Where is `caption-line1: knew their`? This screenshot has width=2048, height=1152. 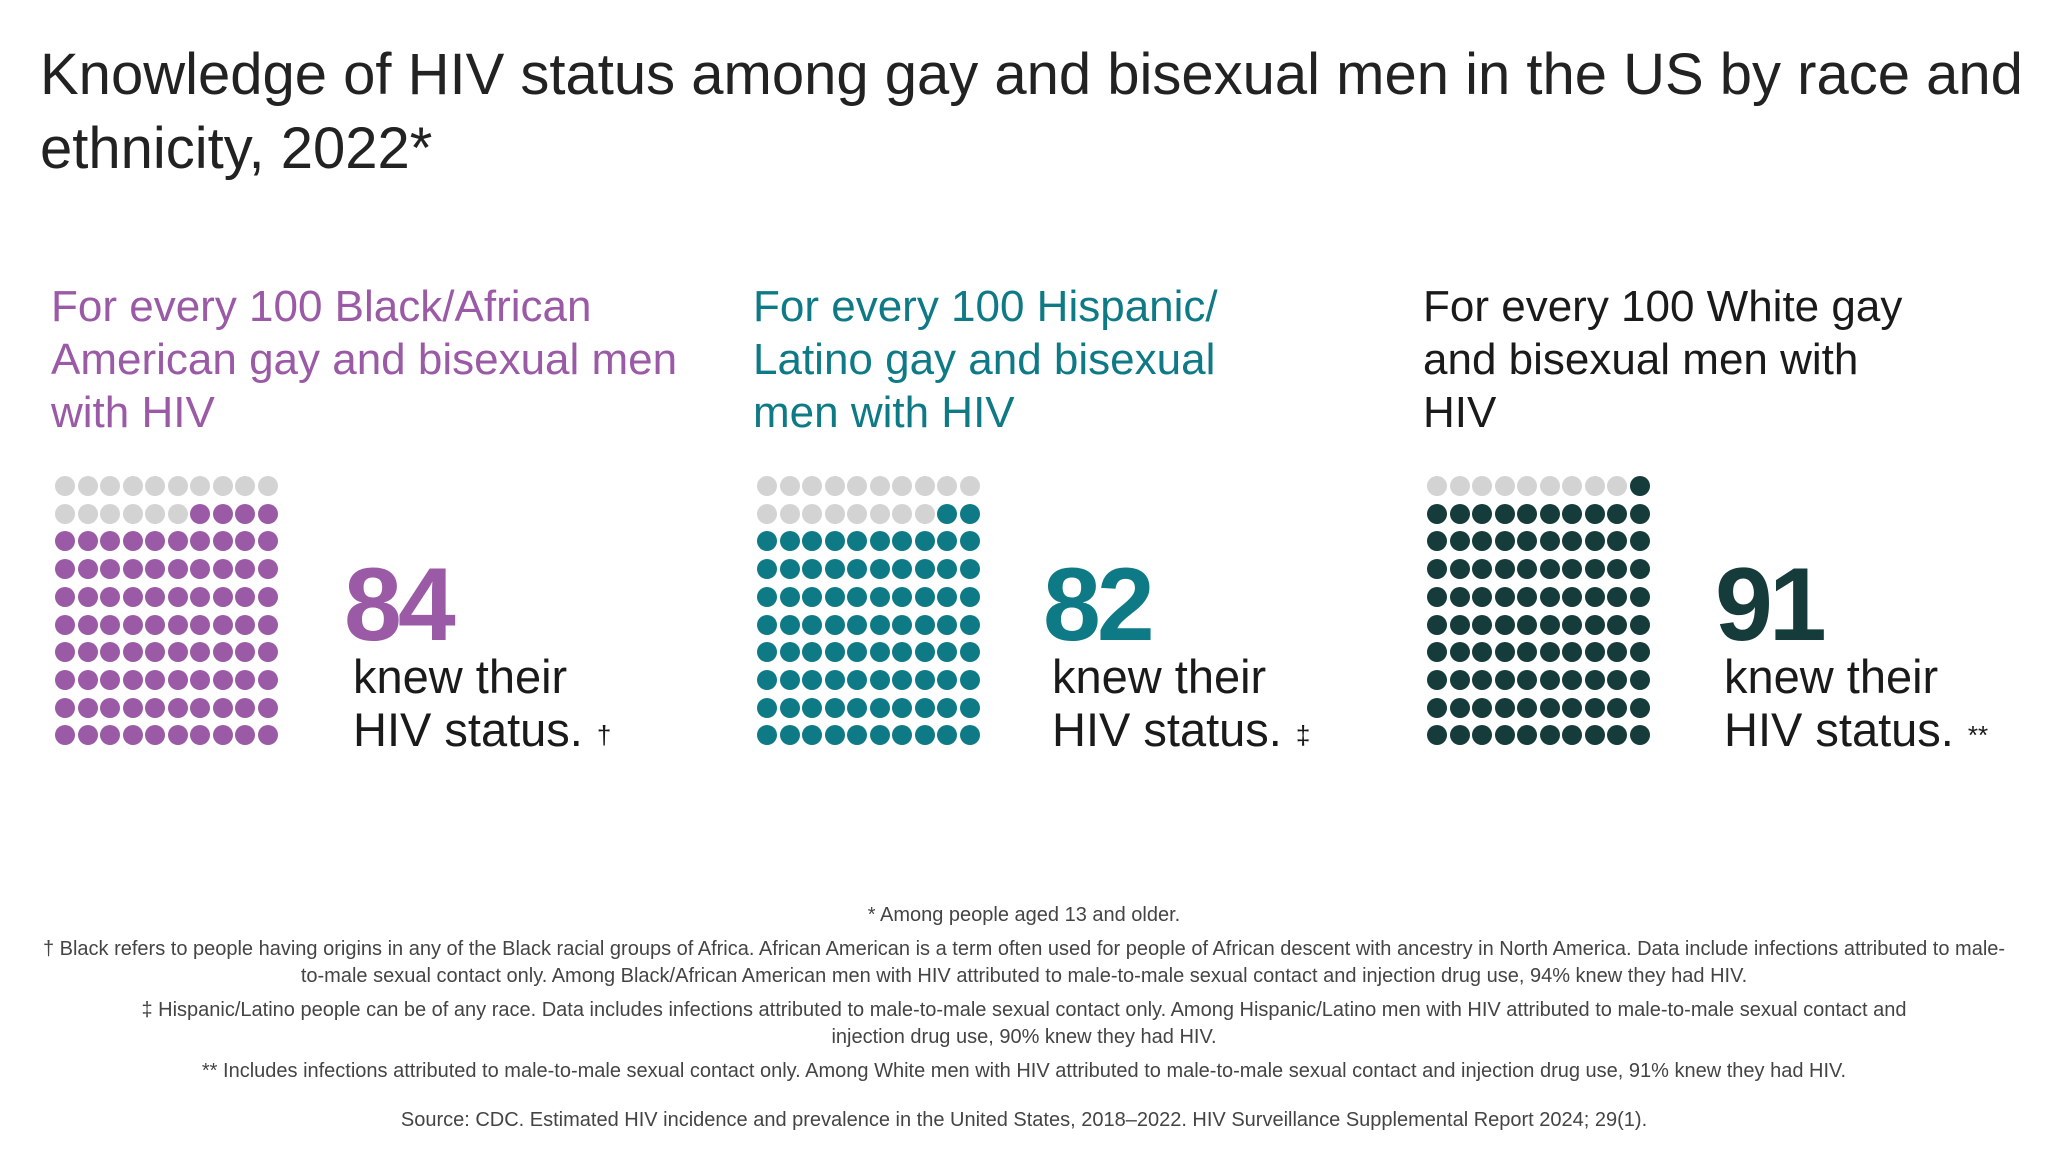 caption-line1: knew their is located at coordinates (1159, 676).